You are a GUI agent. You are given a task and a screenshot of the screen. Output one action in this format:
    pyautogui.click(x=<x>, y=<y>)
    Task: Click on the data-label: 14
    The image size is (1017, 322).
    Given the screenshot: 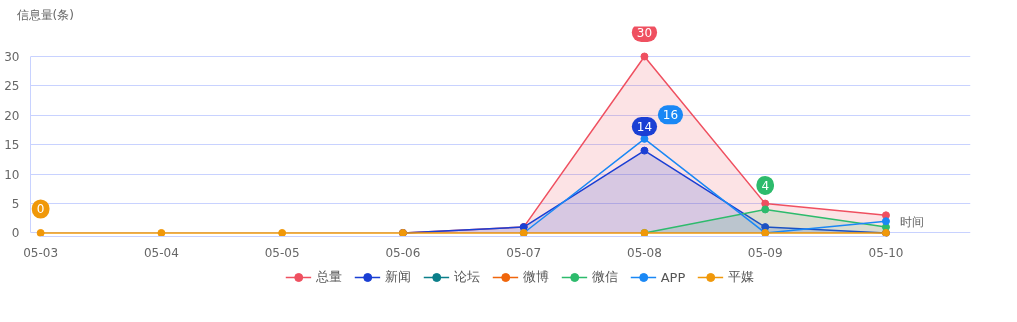 What is the action you would take?
    pyautogui.click(x=644, y=127)
    